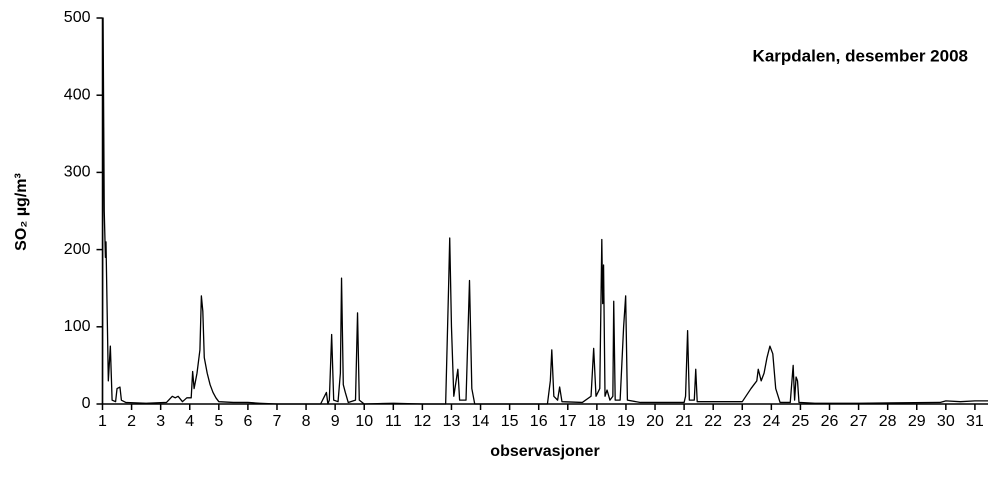 Image resolution: width=988 pixels, height=495 pixels. What do you see at coordinates (77, 17) in the screenshot?
I see `y-tick-label: 500` at bounding box center [77, 17].